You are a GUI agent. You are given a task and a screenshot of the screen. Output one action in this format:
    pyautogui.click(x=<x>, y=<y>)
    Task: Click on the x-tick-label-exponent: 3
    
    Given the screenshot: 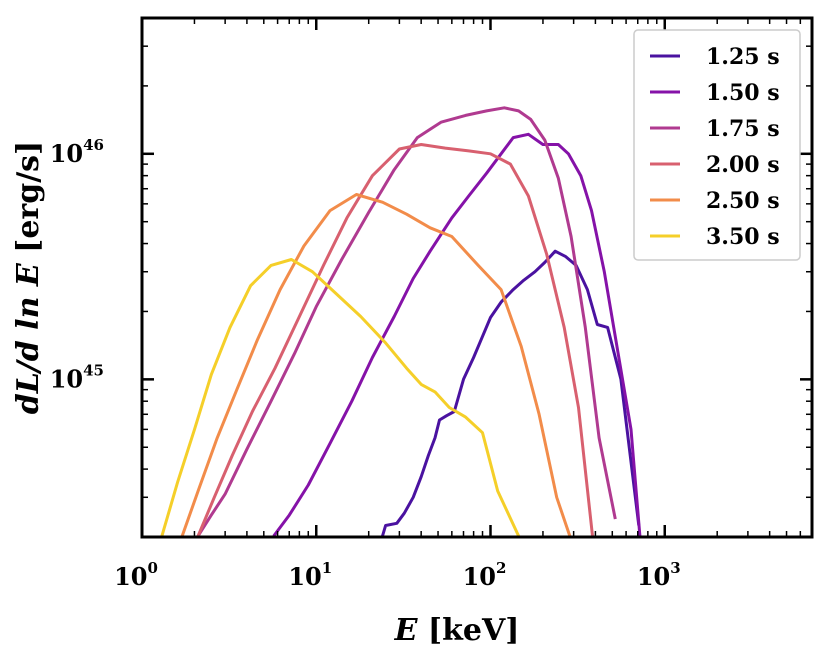 What is the action you would take?
    pyautogui.click(x=675, y=568)
    